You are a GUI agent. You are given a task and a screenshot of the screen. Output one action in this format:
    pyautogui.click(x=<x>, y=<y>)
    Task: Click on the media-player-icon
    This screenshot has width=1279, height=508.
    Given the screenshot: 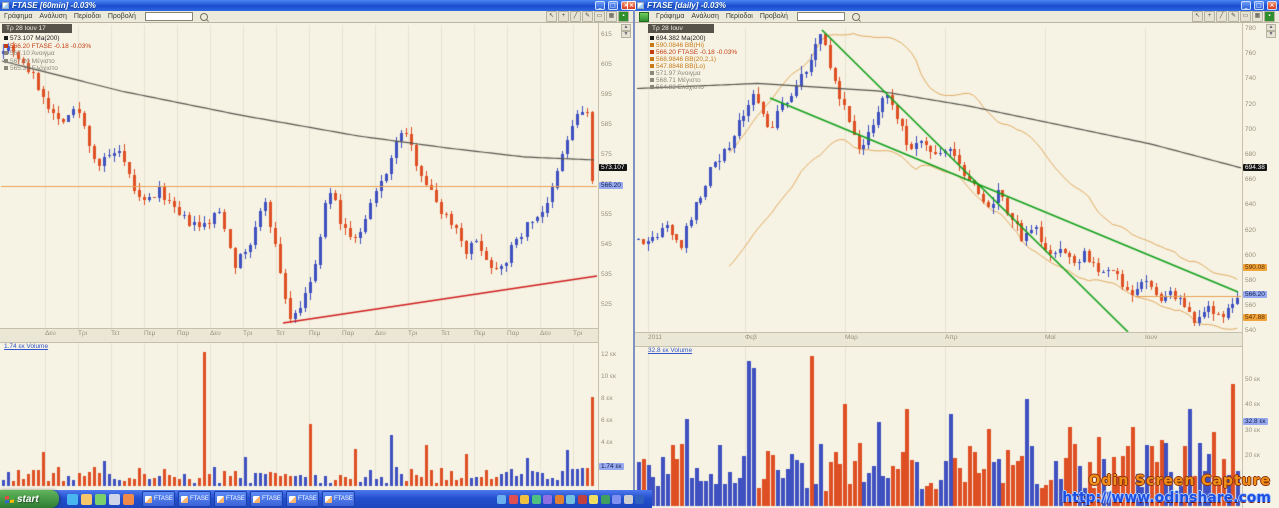 What is the action you would take?
    pyautogui.click(x=128, y=499)
    